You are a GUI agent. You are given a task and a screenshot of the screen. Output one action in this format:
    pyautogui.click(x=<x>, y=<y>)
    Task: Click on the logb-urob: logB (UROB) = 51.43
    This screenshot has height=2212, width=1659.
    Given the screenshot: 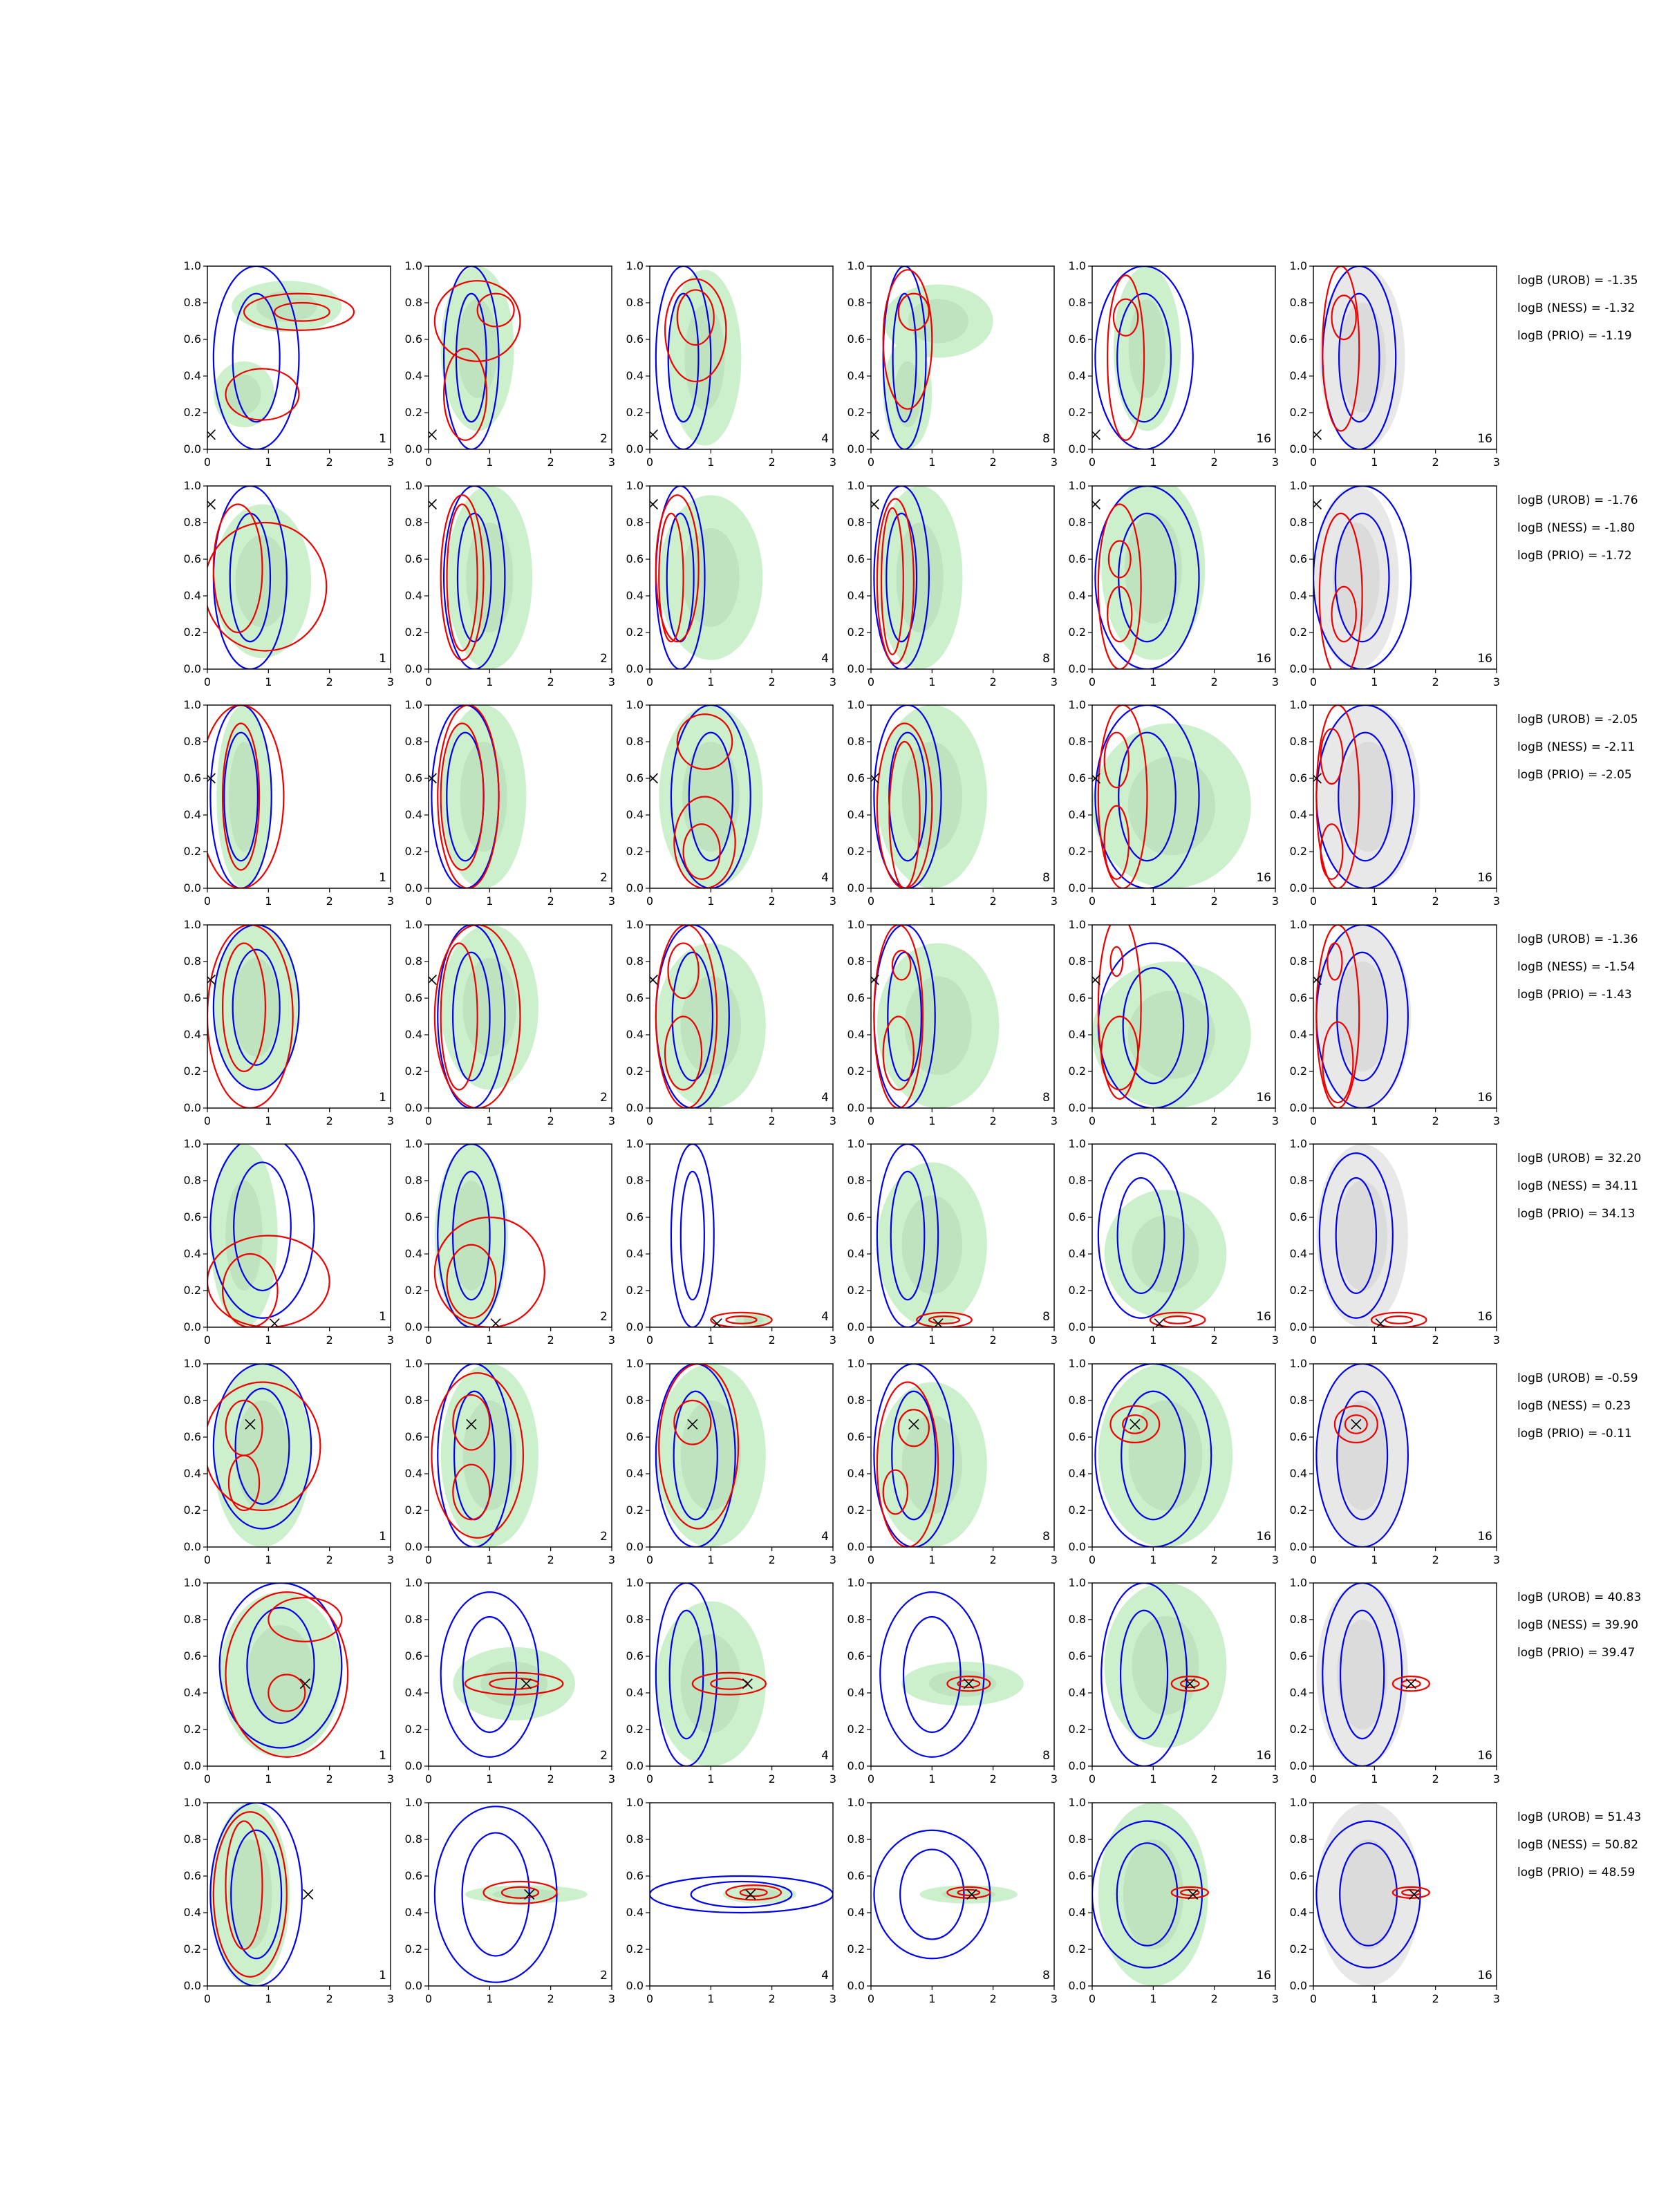 What is the action you would take?
    pyautogui.click(x=1579, y=1817)
    